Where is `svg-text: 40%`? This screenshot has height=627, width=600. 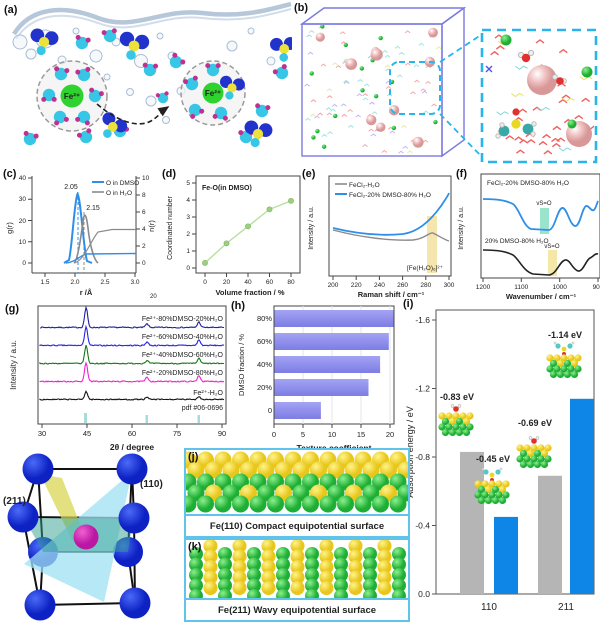 svg-text: 40% is located at coordinates (264, 364).